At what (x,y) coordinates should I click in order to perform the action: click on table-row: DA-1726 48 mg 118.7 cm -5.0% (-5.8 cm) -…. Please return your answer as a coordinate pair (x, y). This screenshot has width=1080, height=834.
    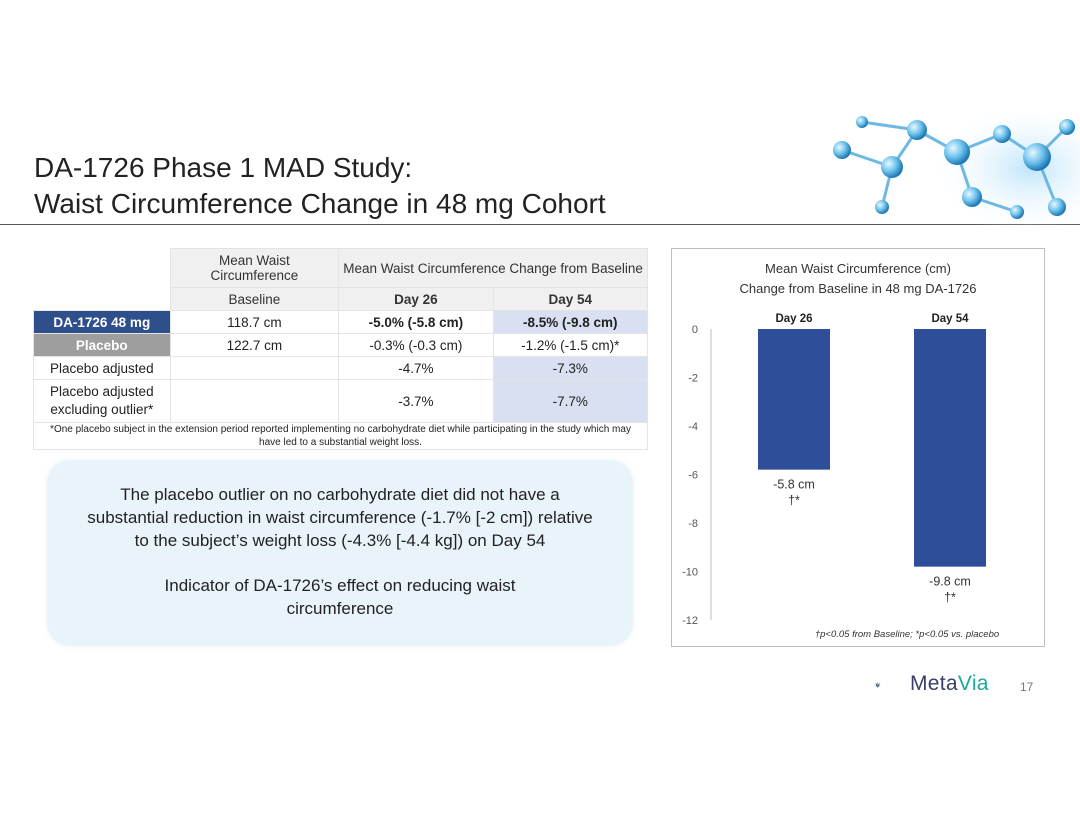
    Looking at the image, I should click on (341, 322).